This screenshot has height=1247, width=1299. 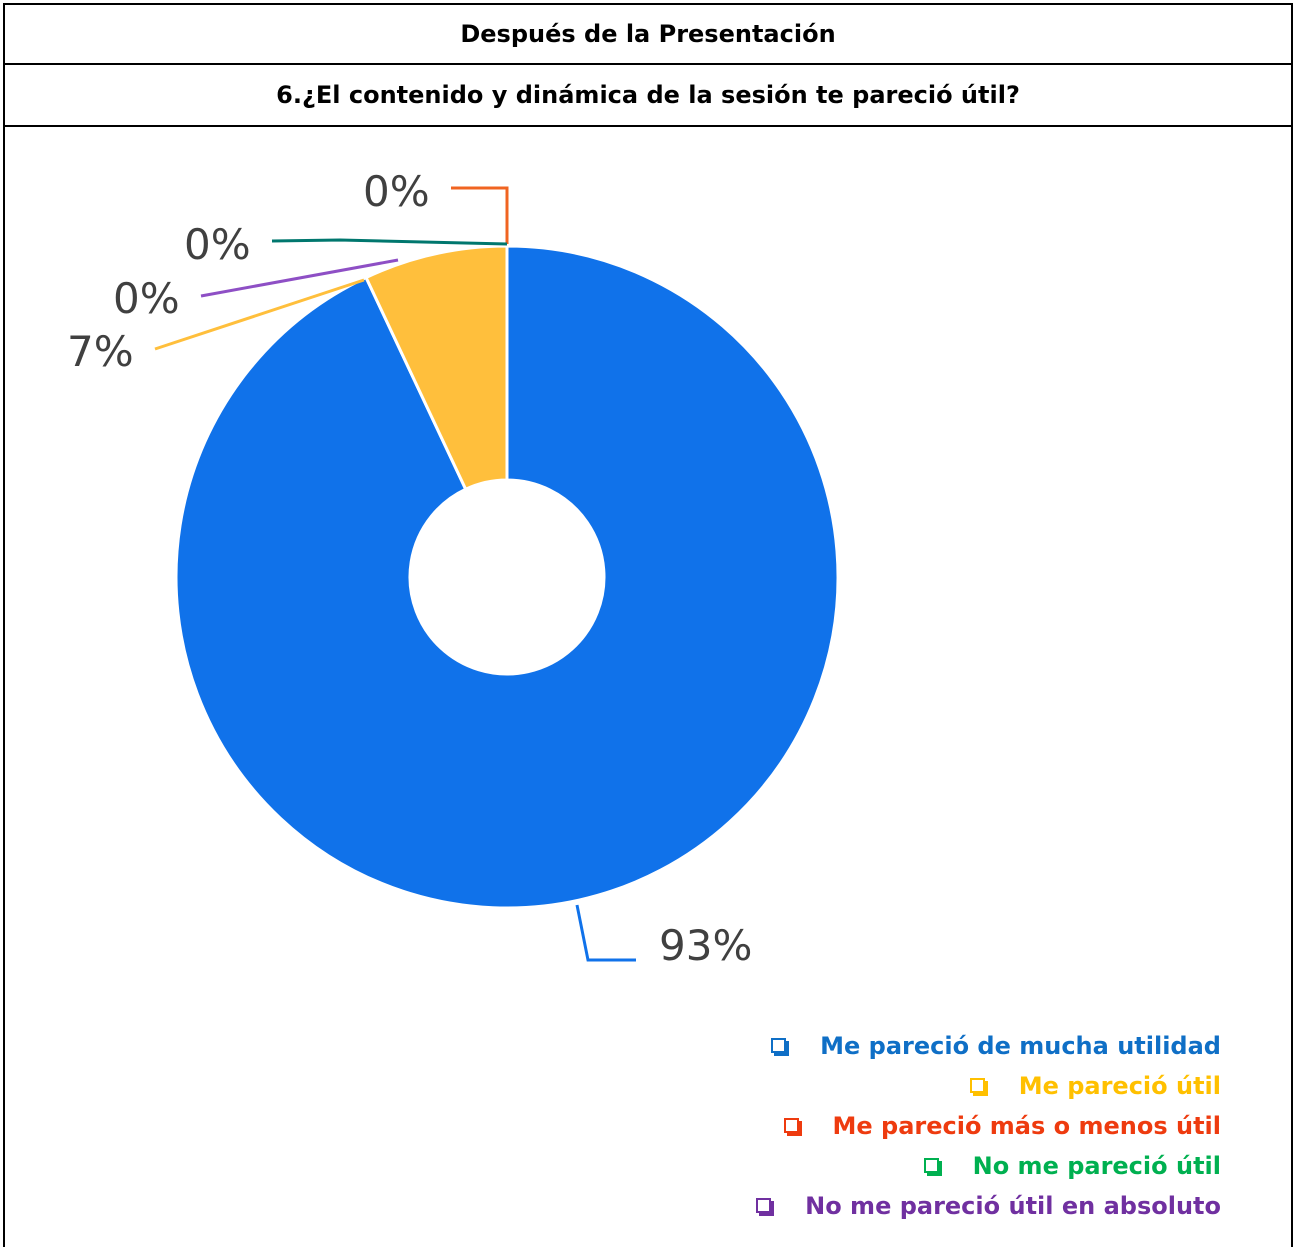 What do you see at coordinates (1027, 1126) in the screenshot?
I see `legend-label: Me pareció más o menos útil` at bounding box center [1027, 1126].